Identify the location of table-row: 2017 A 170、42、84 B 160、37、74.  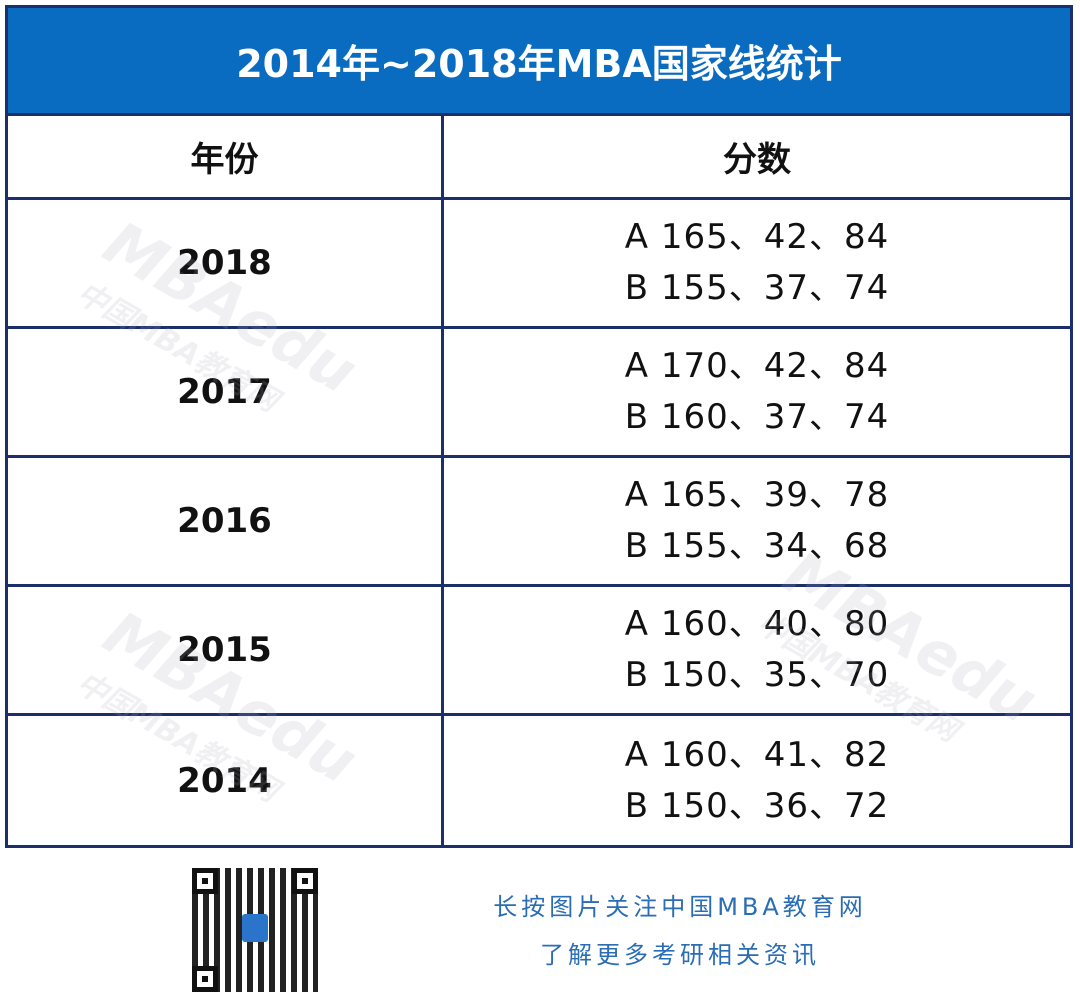
(539, 393).